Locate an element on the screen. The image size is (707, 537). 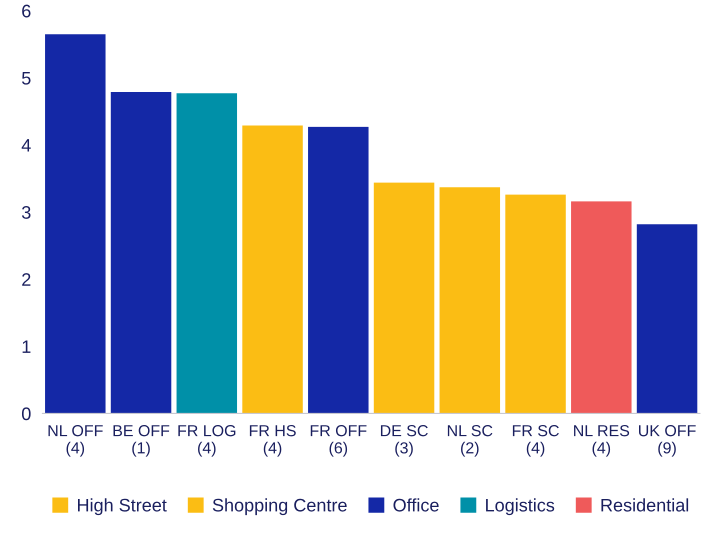
y-tick-label: 1 is located at coordinates (26, 346).